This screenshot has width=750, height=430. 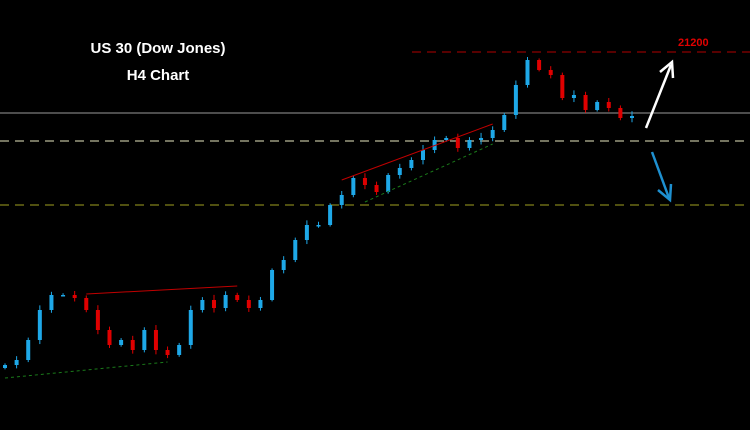 What do you see at coordinates (693, 43) in the screenshot?
I see `level-label-21200: 21200` at bounding box center [693, 43].